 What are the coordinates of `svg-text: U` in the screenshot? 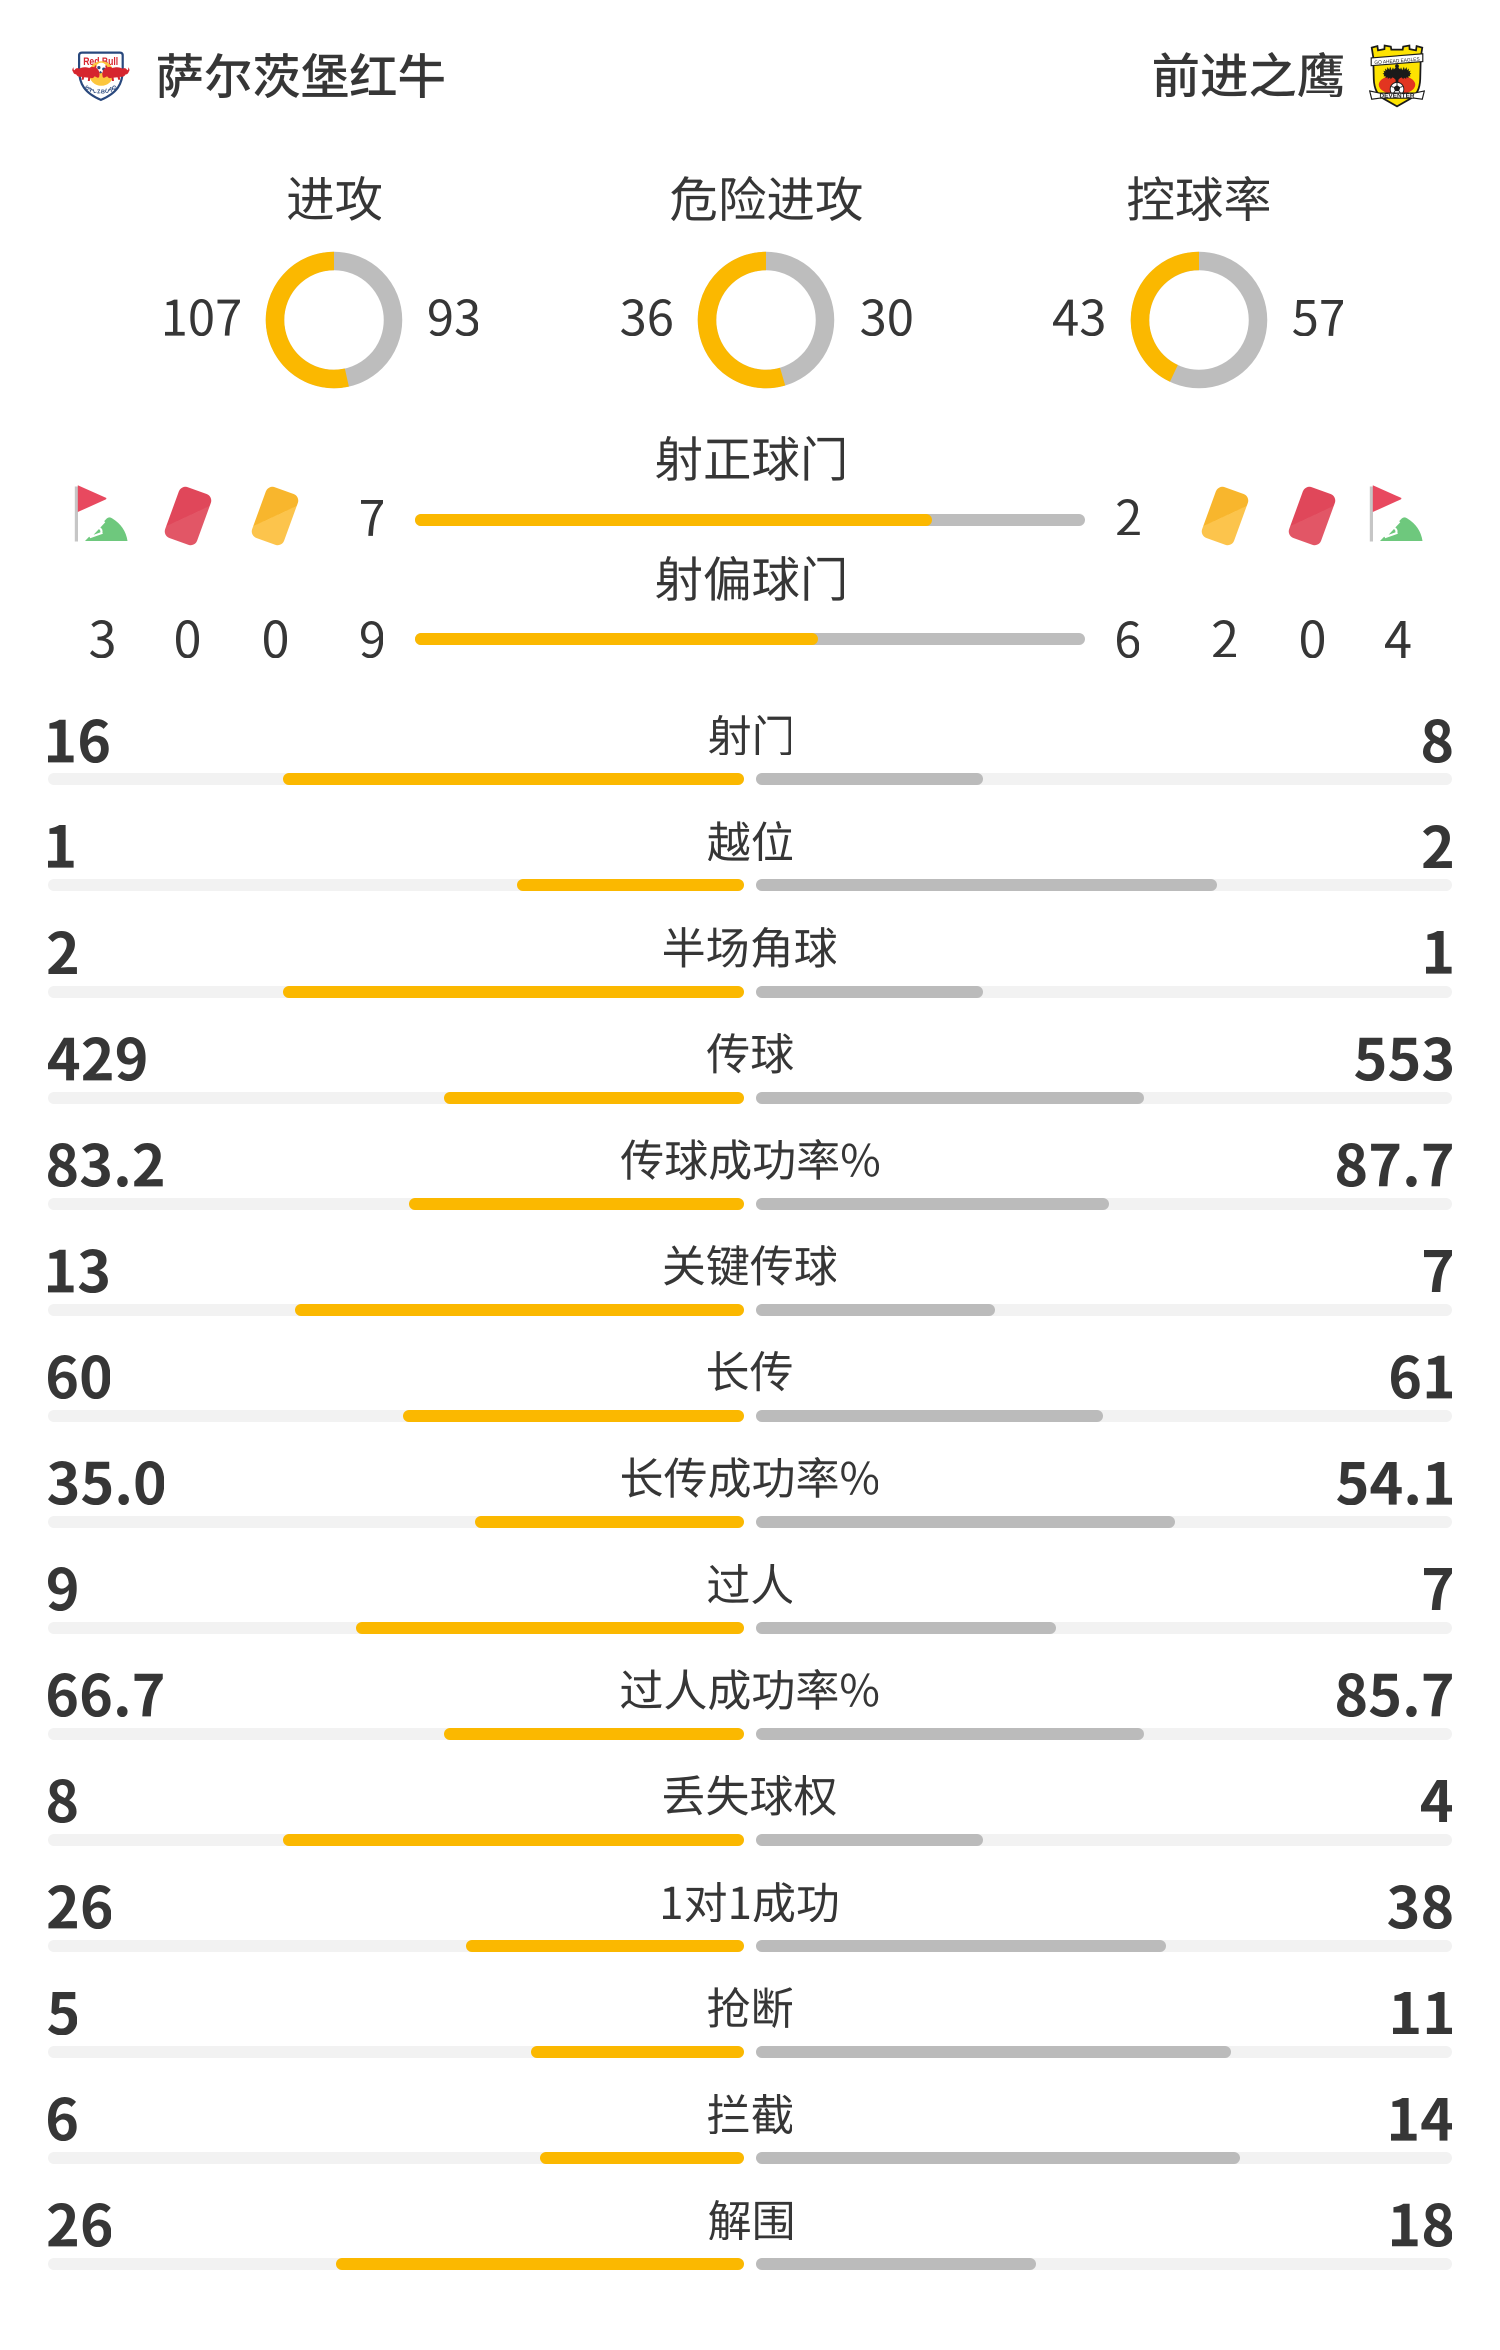 It's located at (107, 91).